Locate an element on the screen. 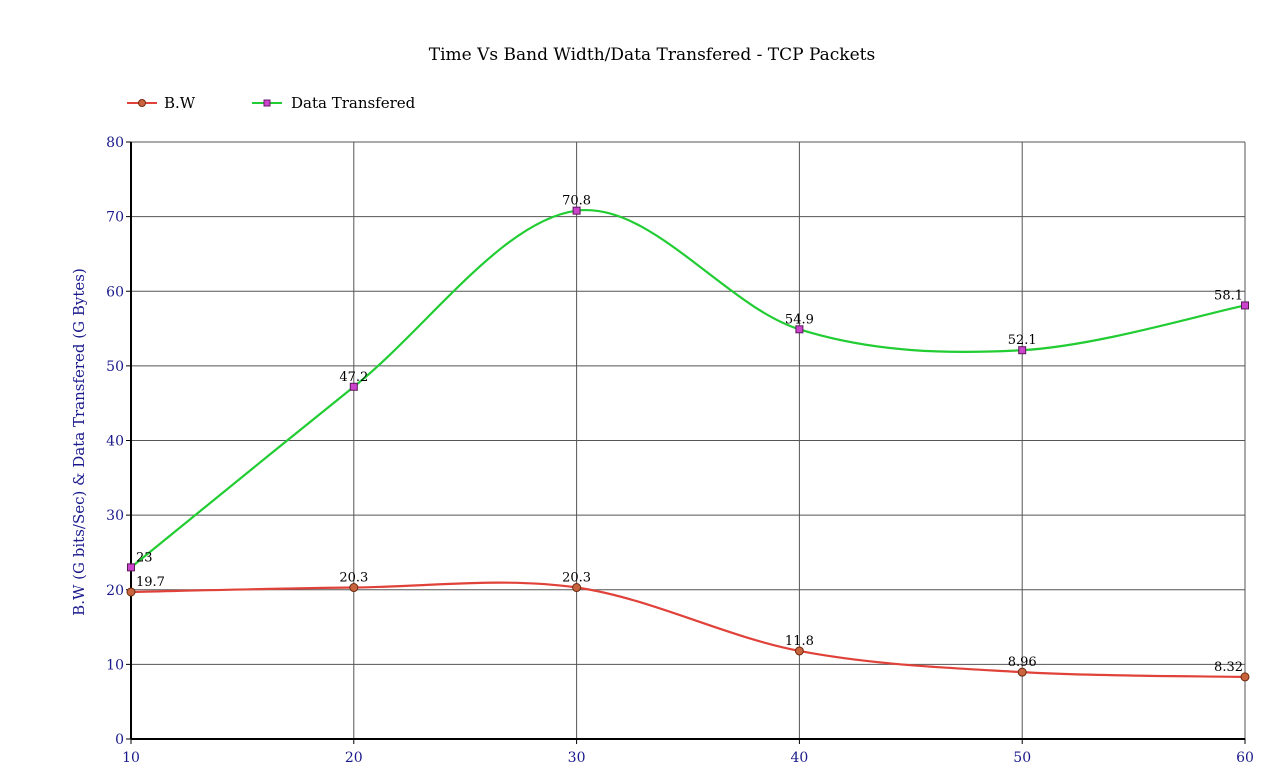  y-tick-label: 50 is located at coordinates (115, 367).